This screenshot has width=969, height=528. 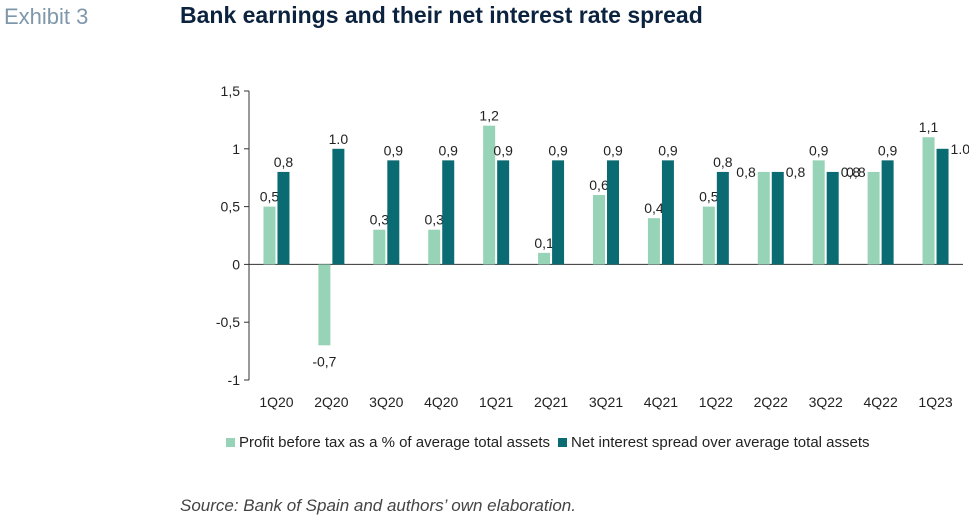 I want to click on x-tick-label: 3Q22, so click(x=826, y=402).